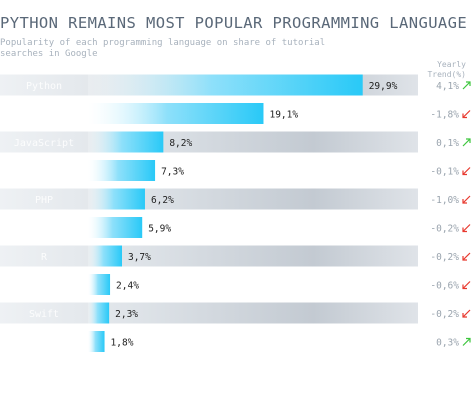 This screenshot has width=474, height=409. Describe the element at coordinates (444, 172) in the screenshot. I see `trend-label: -0,1%` at that location.